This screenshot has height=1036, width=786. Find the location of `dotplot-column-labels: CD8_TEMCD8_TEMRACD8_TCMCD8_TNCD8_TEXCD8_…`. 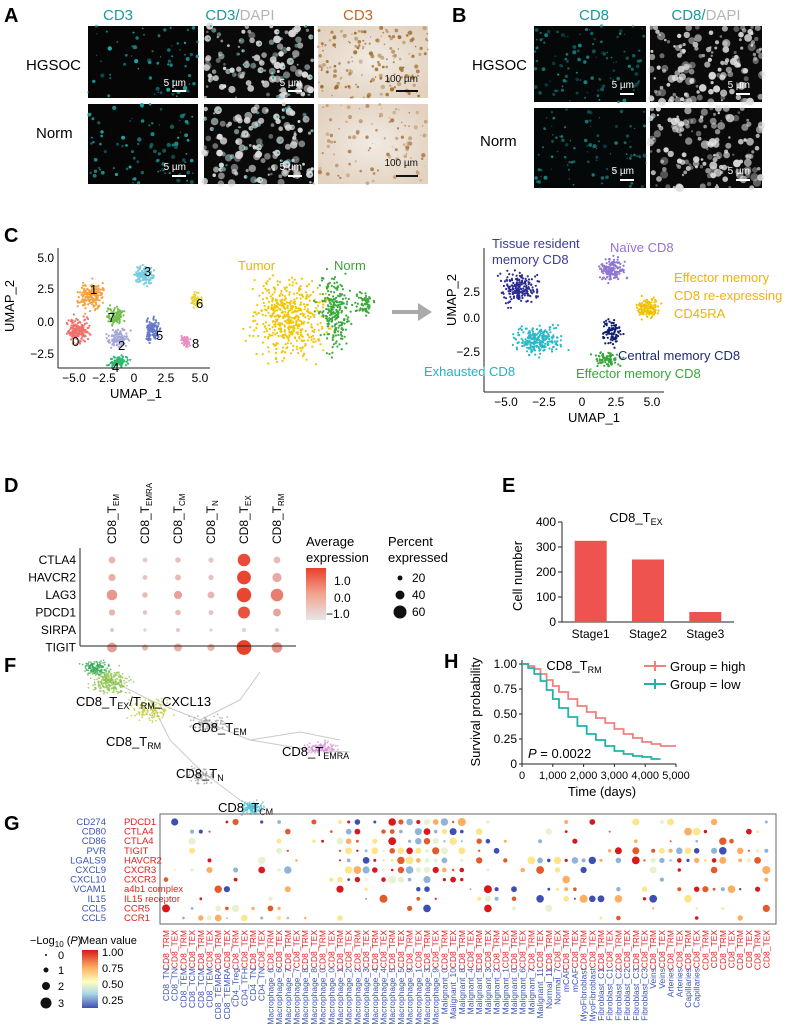

dotplot-column-labels: CD8_TEMCD8_TEMRACD8_TCMCD8_TNCD8_TEXCD8_… is located at coordinates (195, 513).